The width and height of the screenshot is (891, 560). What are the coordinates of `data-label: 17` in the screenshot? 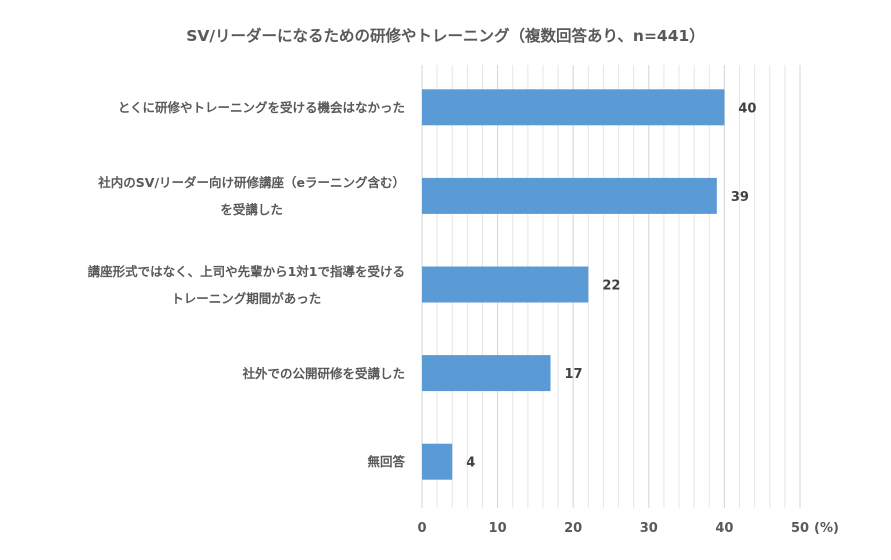 It's located at (574, 374).